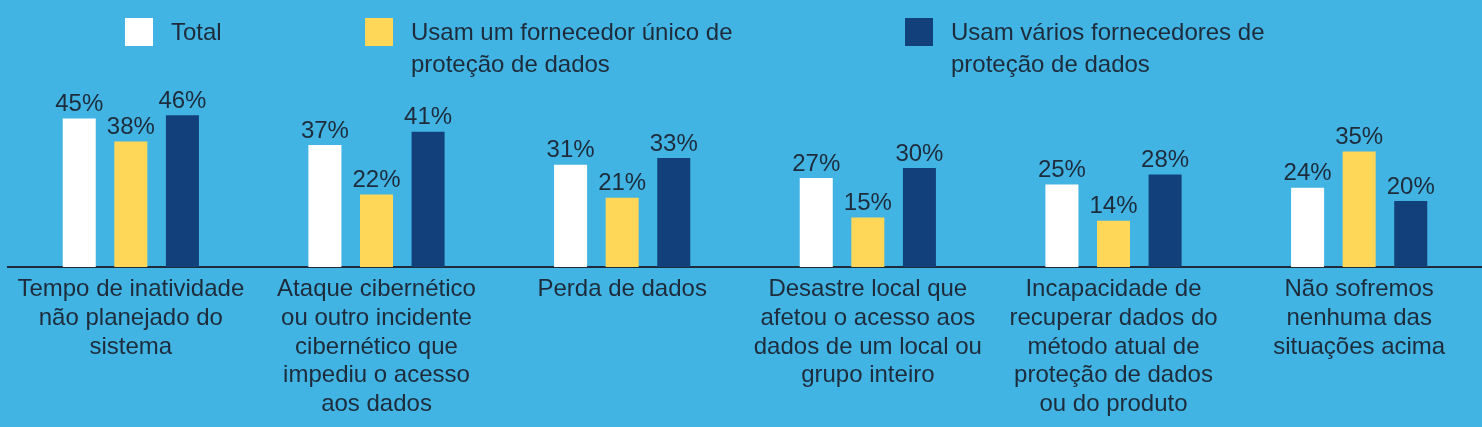 The height and width of the screenshot is (427, 1482). Describe the element at coordinates (1061, 169) in the screenshot. I see `data-label: 25%` at that location.